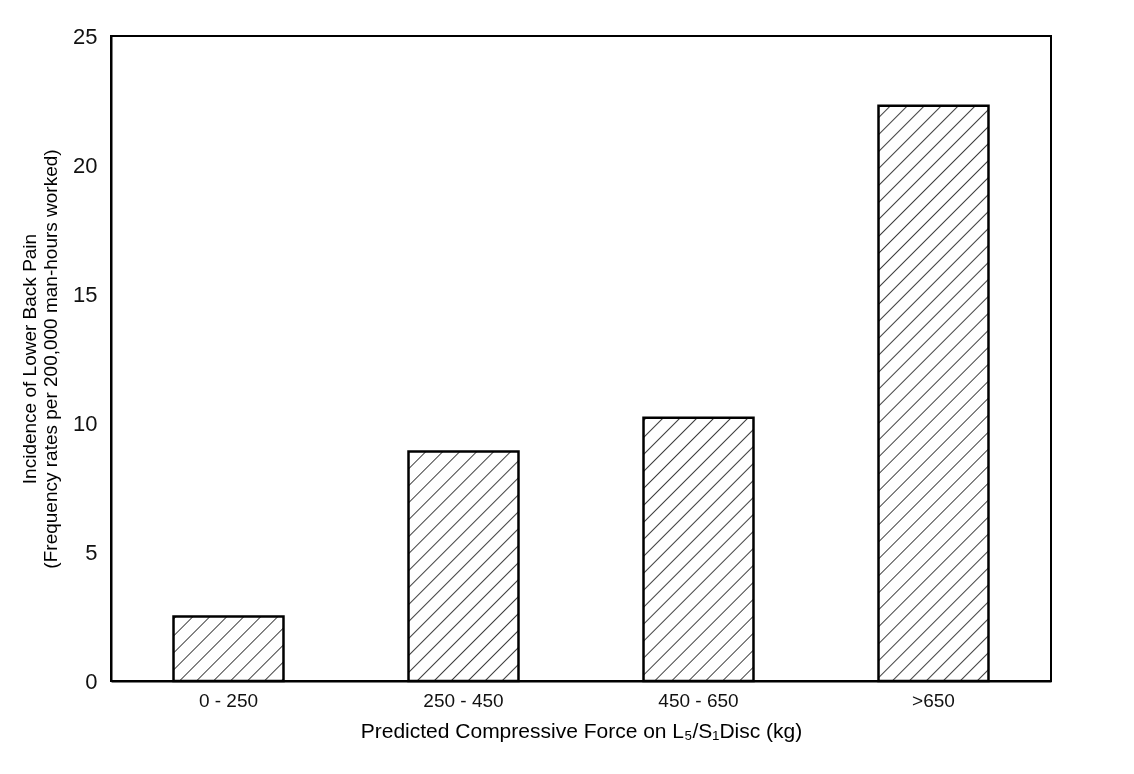 The height and width of the screenshot is (774, 1134). I want to click on x-tick-label: 0 - 250, so click(228, 700).